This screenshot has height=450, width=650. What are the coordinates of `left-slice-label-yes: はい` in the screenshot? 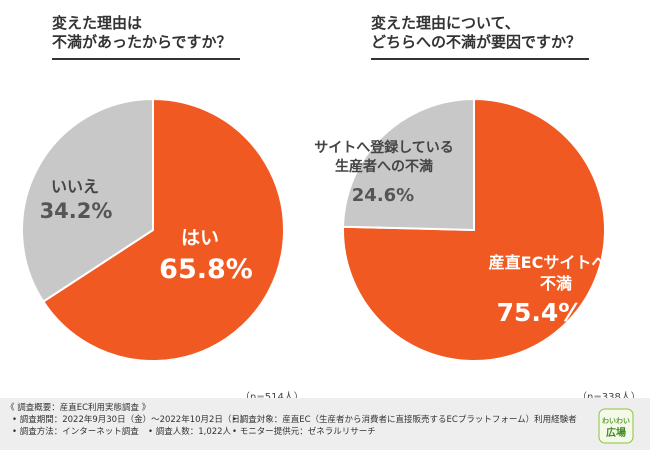 It's located at (200, 238).